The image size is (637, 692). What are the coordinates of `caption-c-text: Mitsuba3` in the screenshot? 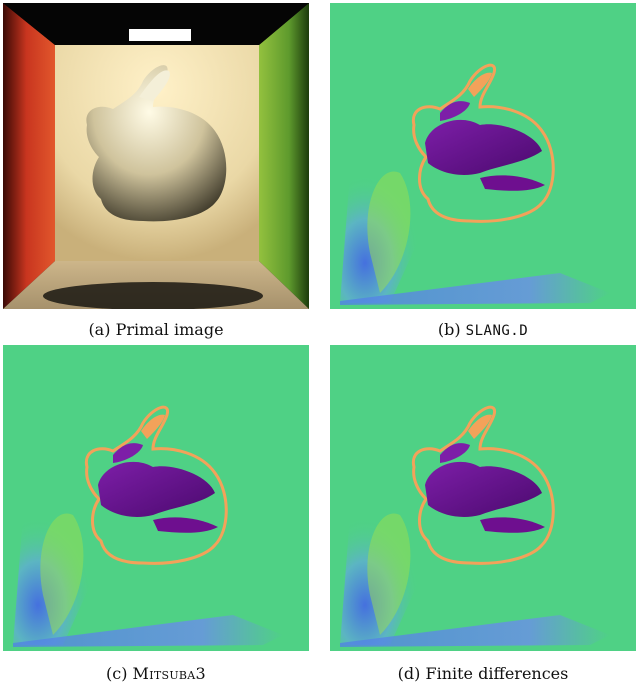 It's located at (169, 673).